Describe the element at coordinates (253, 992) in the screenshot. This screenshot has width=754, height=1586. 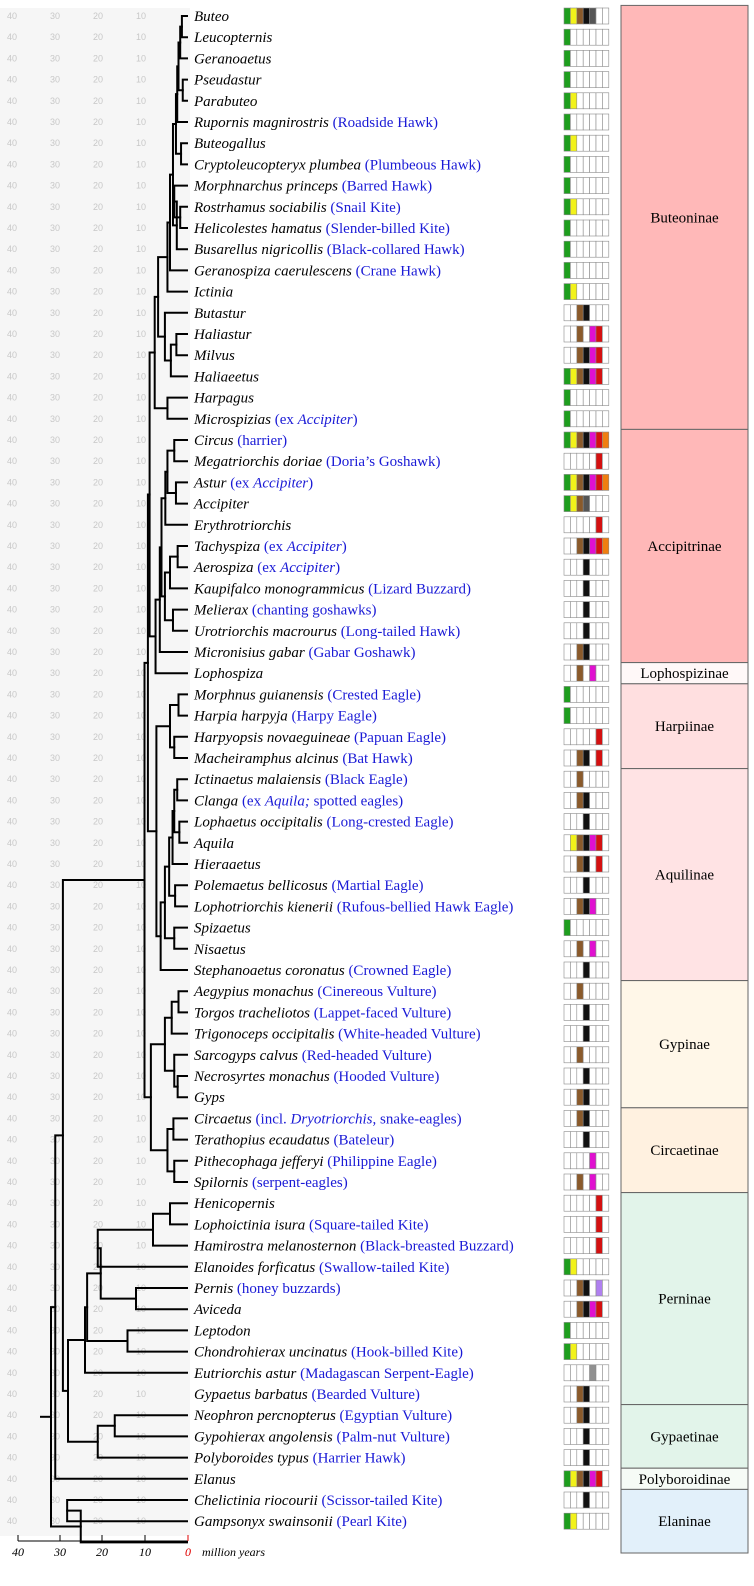
I see `scientific-name: Aegypius monachus` at that location.